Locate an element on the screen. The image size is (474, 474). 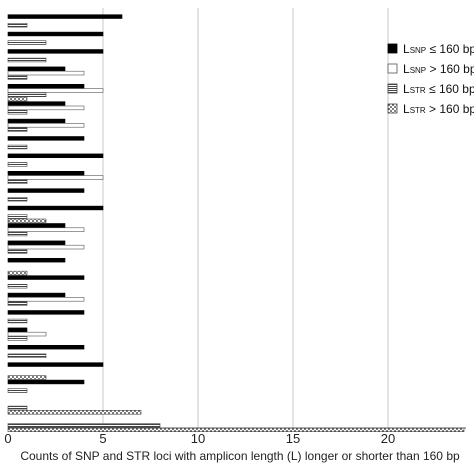
legend-label-1: LSNP ≤ 160 bp is located at coordinates (438, 49).